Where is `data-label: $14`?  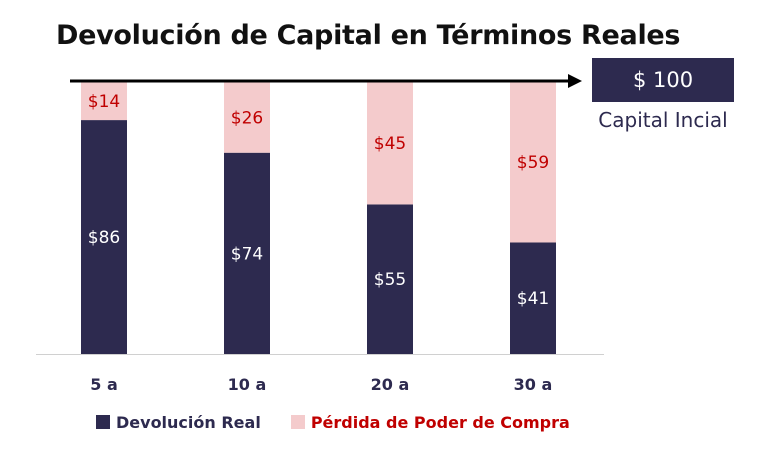
data-label: $14 is located at coordinates (104, 102).